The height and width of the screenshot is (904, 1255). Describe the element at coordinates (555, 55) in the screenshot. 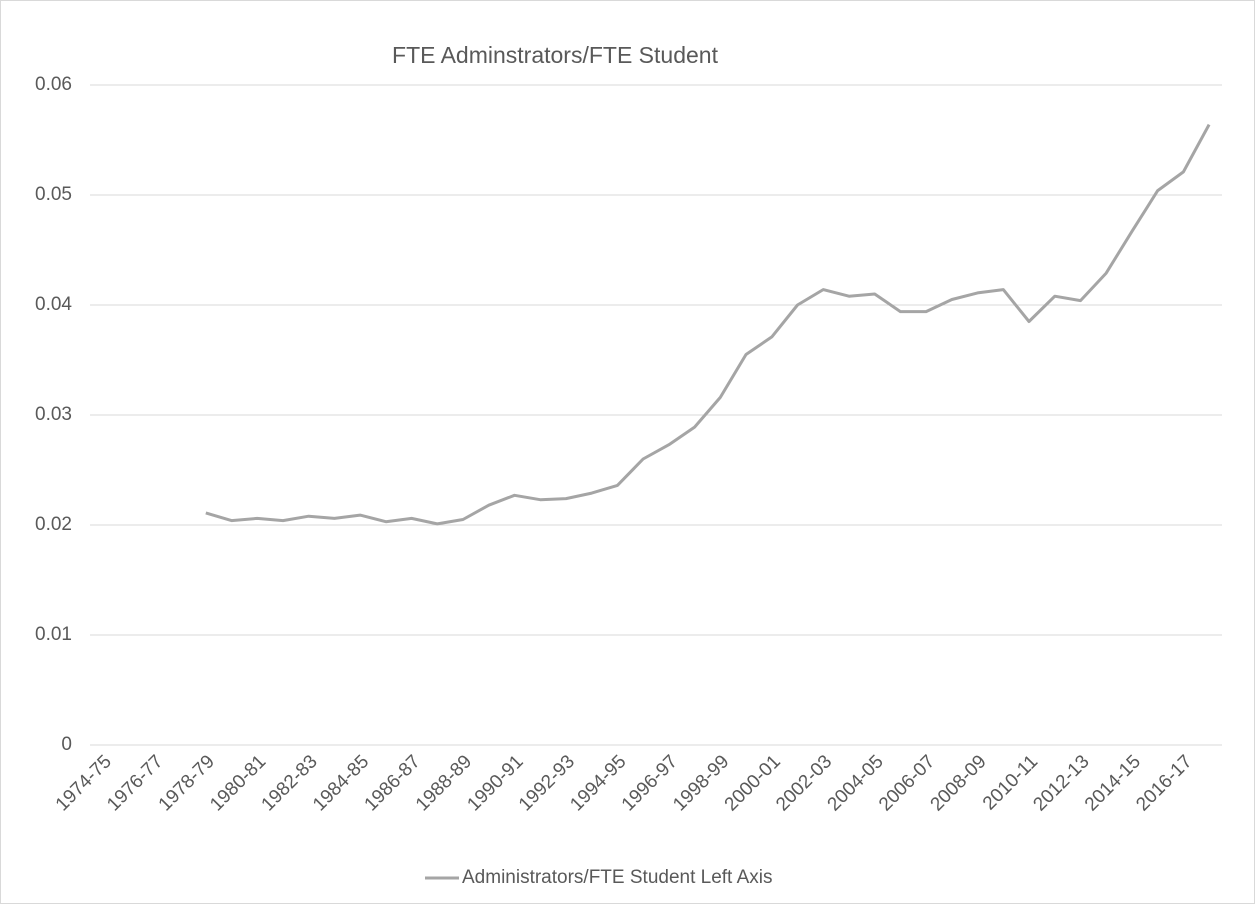

I see `chart-title: FTE Adminstrators/FTE Student` at that location.